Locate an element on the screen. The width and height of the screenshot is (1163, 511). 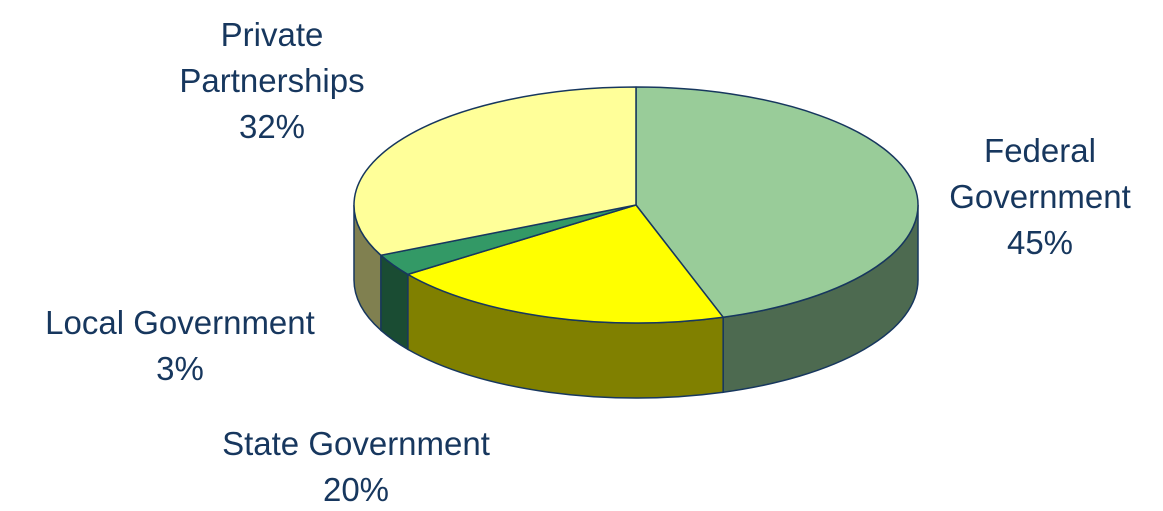
data-label-percent: 45% is located at coordinates (1040, 242).